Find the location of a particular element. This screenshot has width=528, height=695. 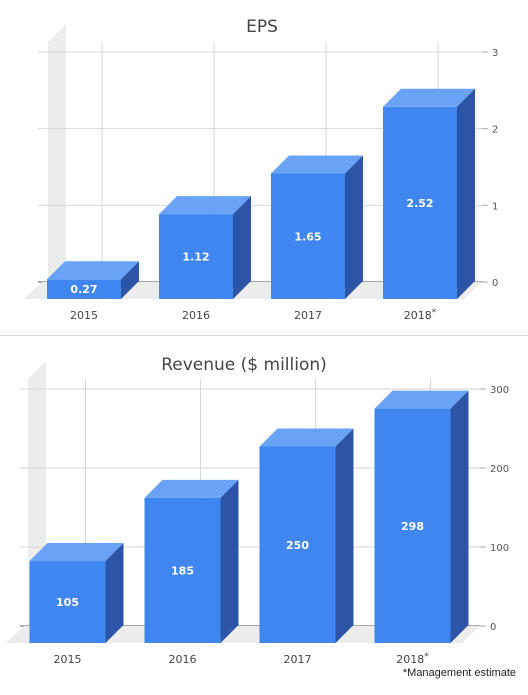

chart-title: EPS is located at coordinates (262, 27).